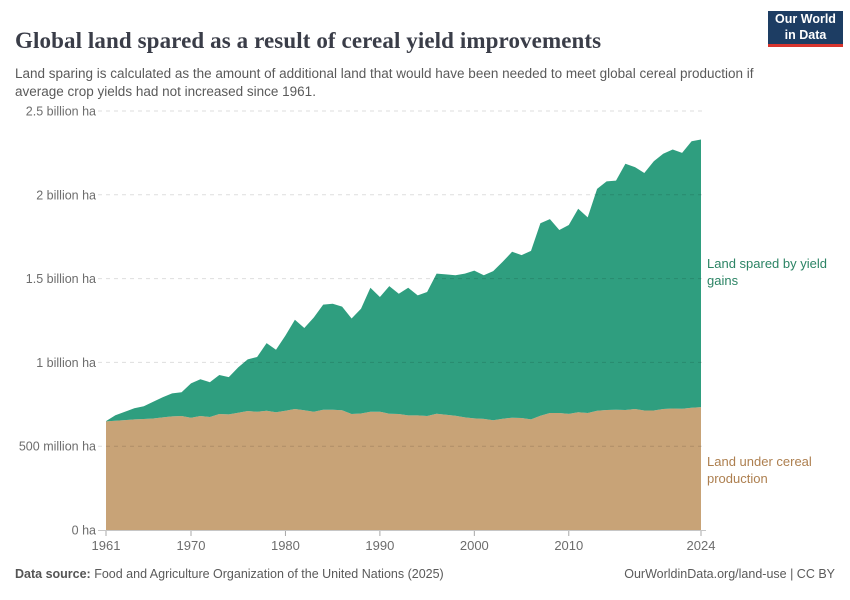 This screenshot has width=850, height=600. Describe the element at coordinates (759, 470) in the screenshot. I see `series-label-land-under: Land under cereal production` at that location.